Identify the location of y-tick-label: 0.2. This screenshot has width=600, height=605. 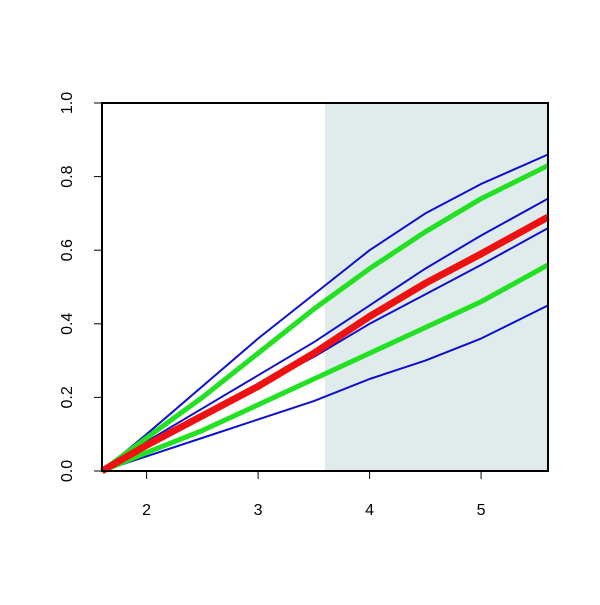
(67, 397).